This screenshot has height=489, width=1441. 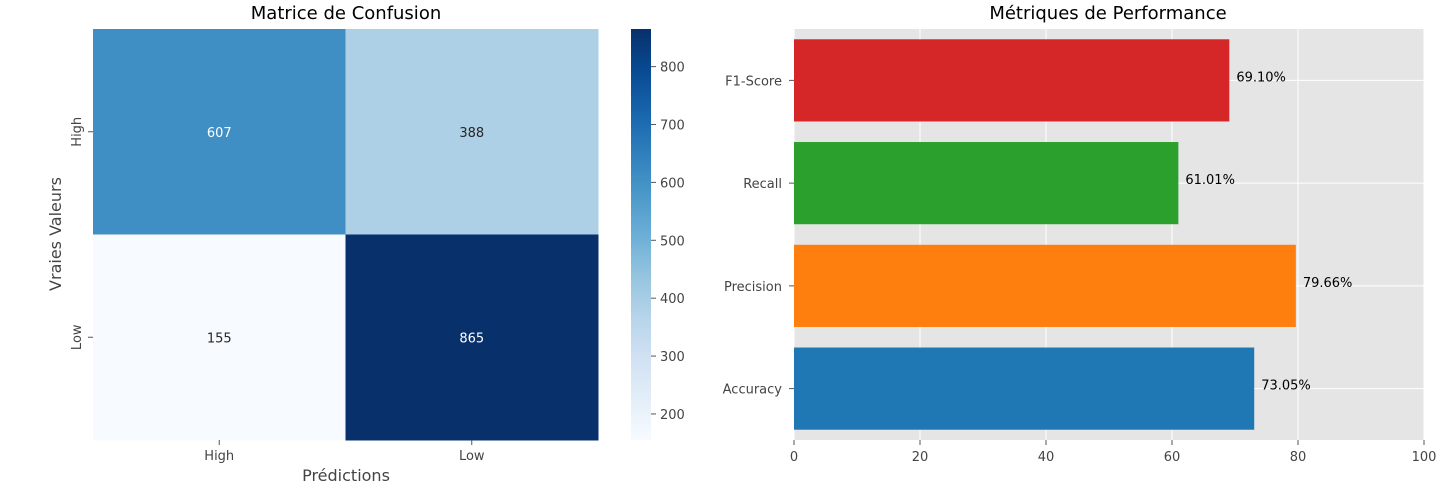 What do you see at coordinates (753, 287) in the screenshot?
I see `y-tick-label: Precision` at bounding box center [753, 287].